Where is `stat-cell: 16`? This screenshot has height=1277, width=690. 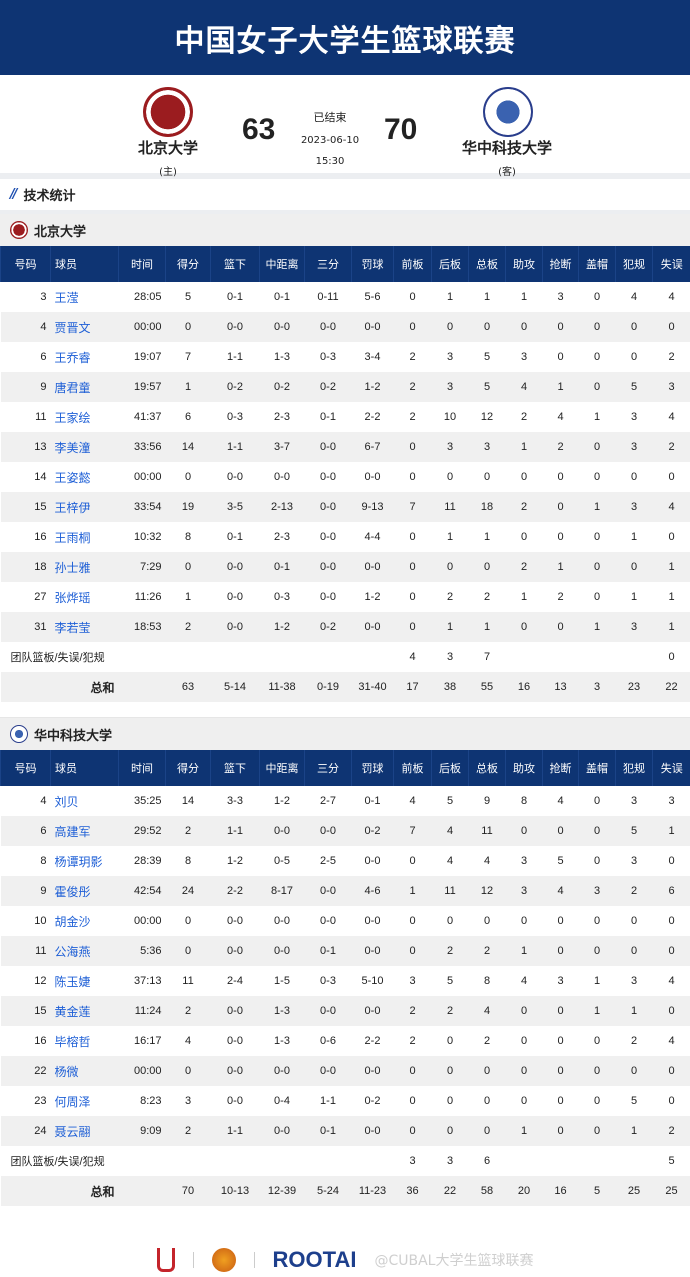 stat-cell: 16 is located at coordinates (524, 687).